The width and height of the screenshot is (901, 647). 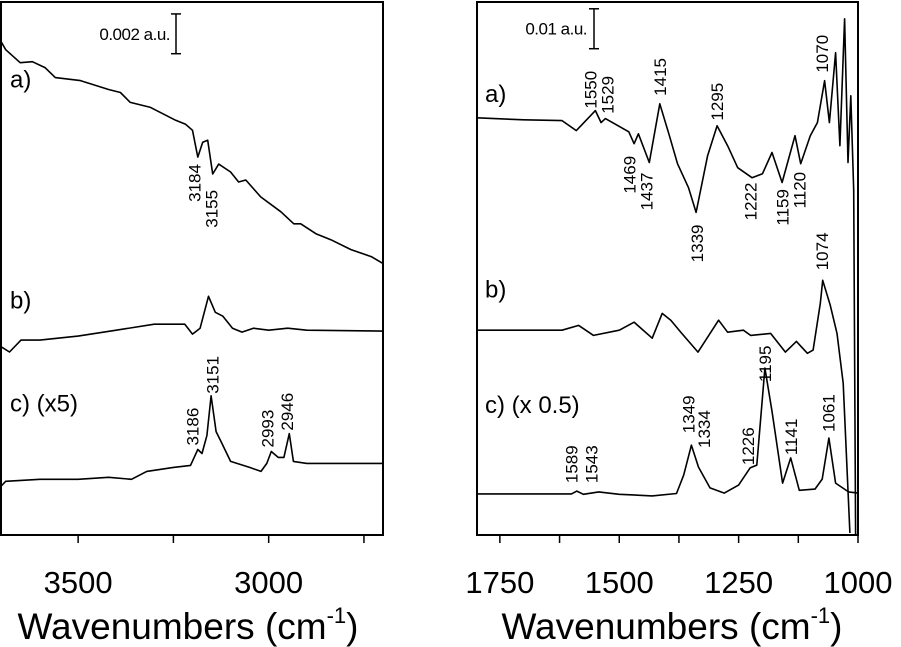 What do you see at coordinates (572, 464) in the screenshot?
I see `peak-label: 1589` at bounding box center [572, 464].